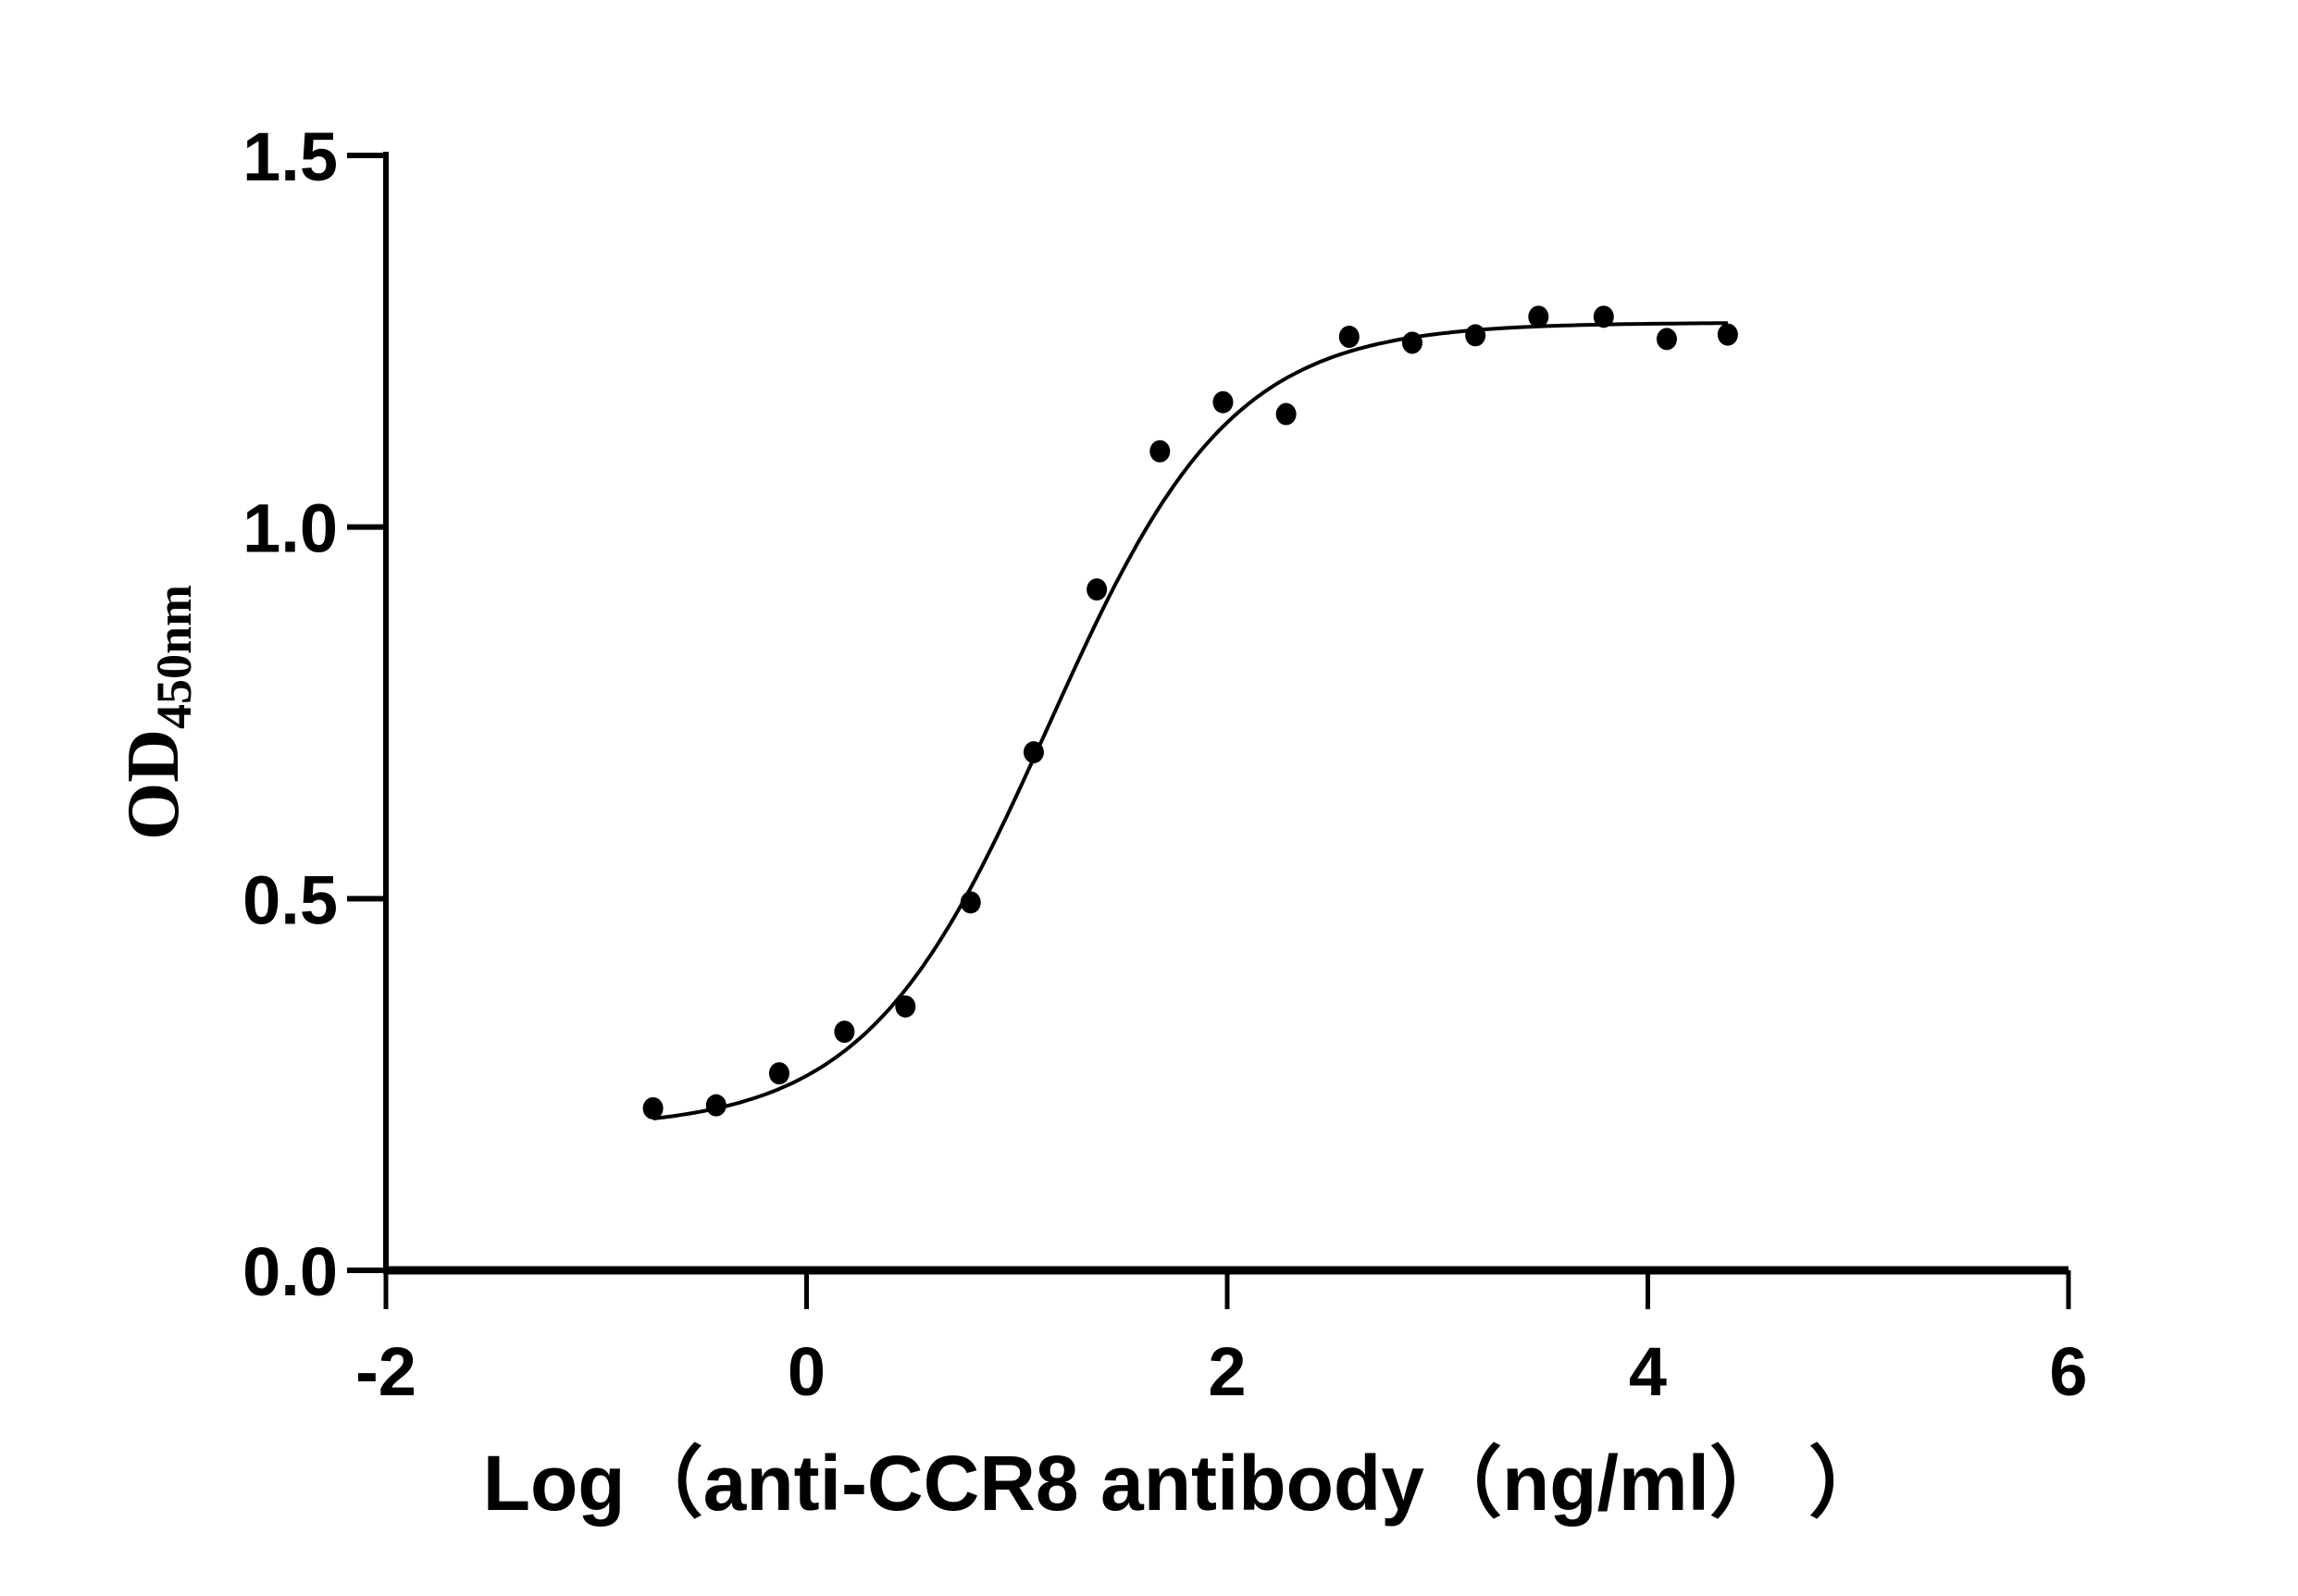 The image size is (2298, 1596). Describe the element at coordinates (807, 1372) in the screenshot. I see `x-tick-label: 0` at that location.